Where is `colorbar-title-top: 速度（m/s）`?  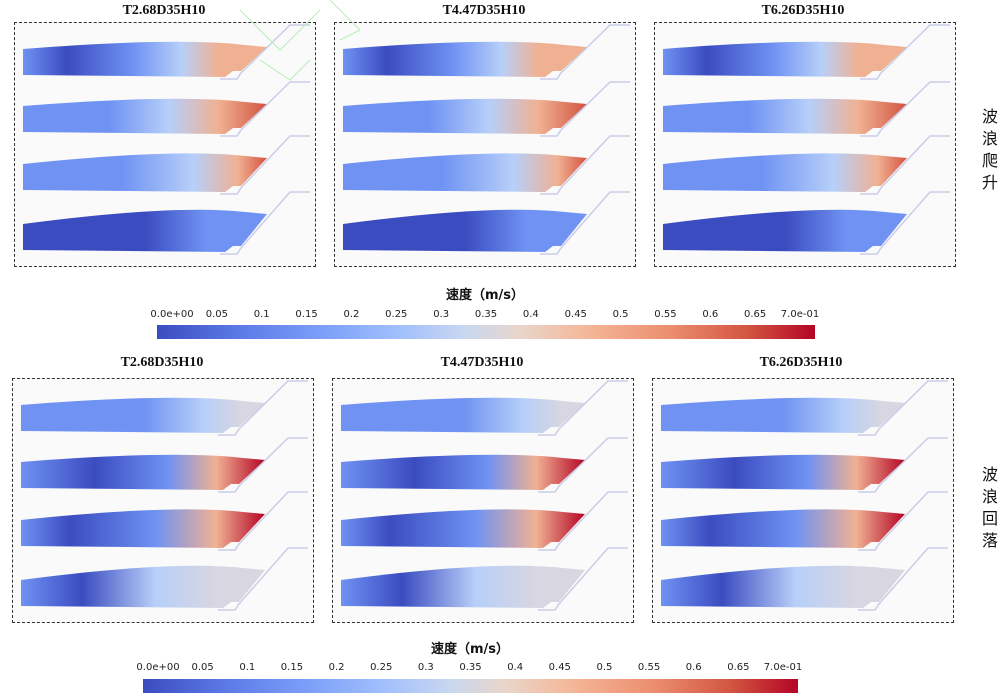
colorbar-title-top: 速度（m/s） is located at coordinates (485, 295).